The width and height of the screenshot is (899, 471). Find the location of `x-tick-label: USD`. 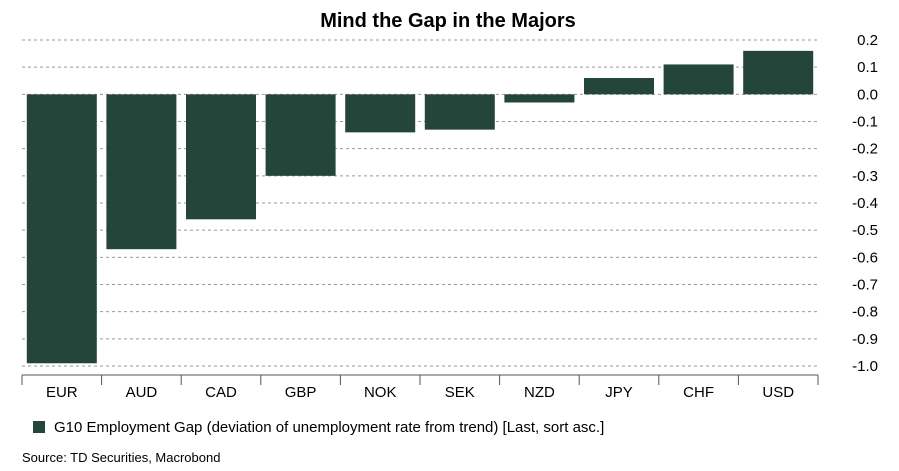

x-tick-label: USD is located at coordinates (778, 392).